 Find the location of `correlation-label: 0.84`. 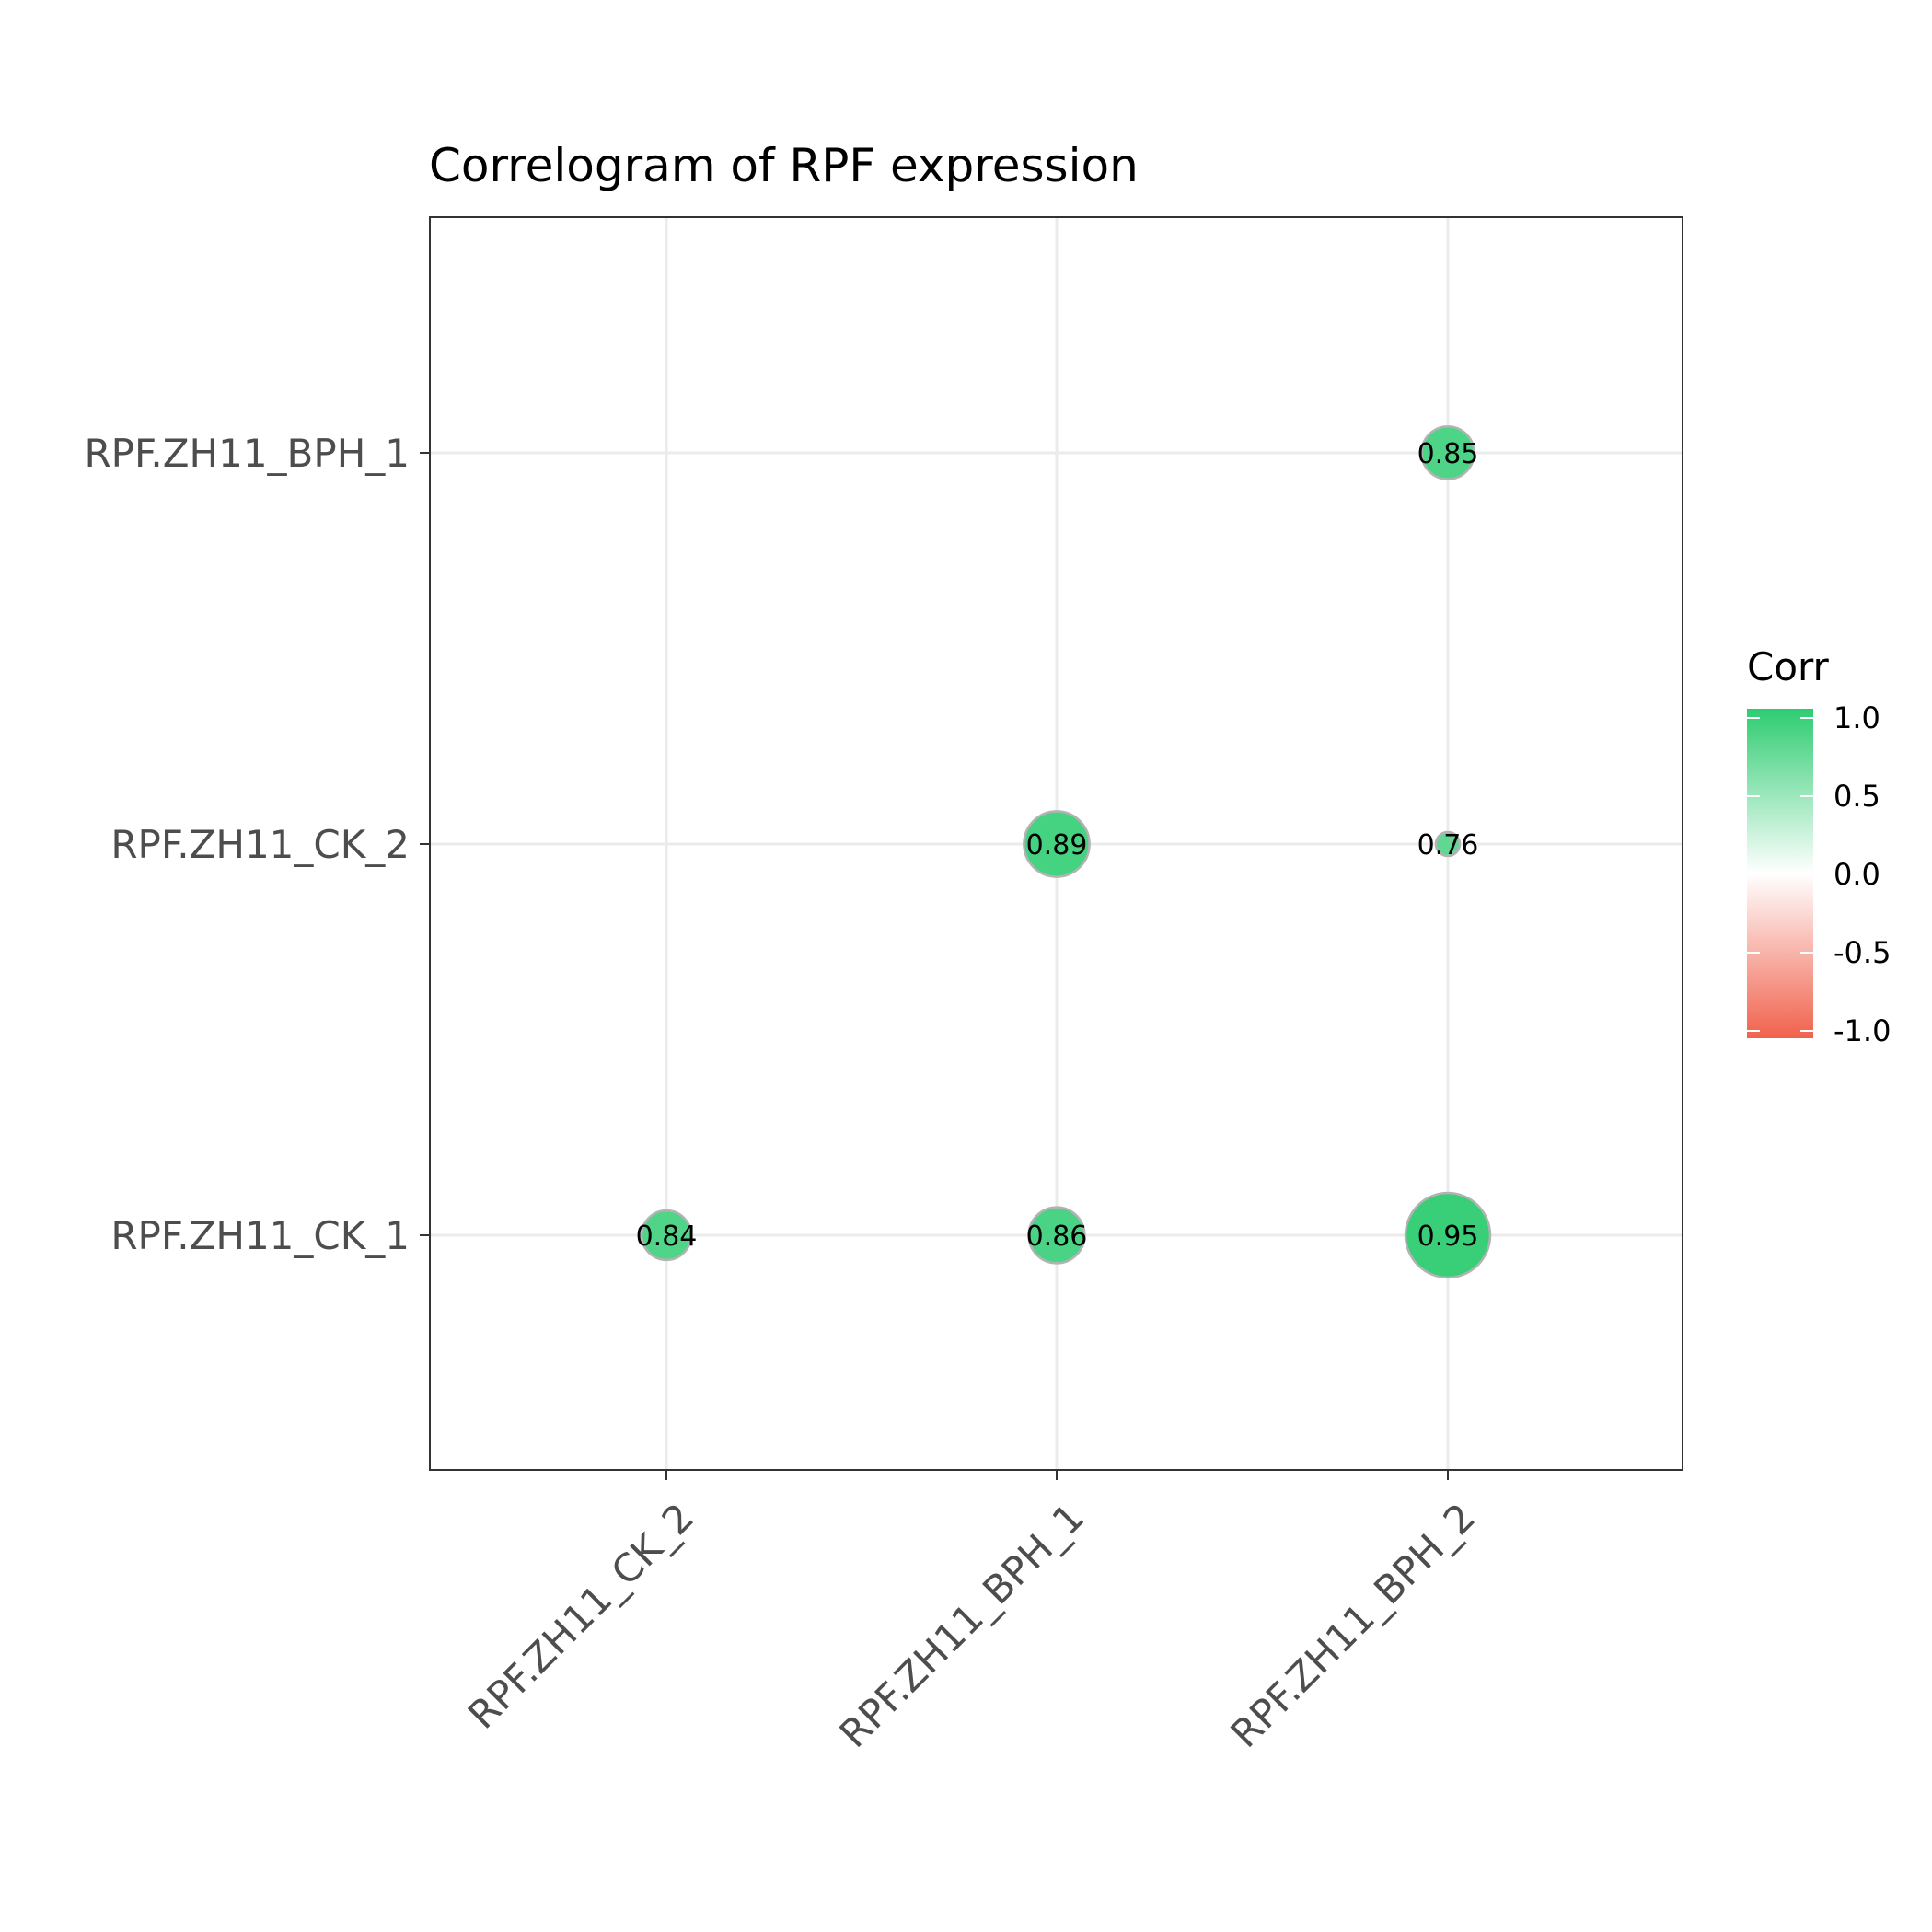

correlation-label: 0.84 is located at coordinates (667, 1237).